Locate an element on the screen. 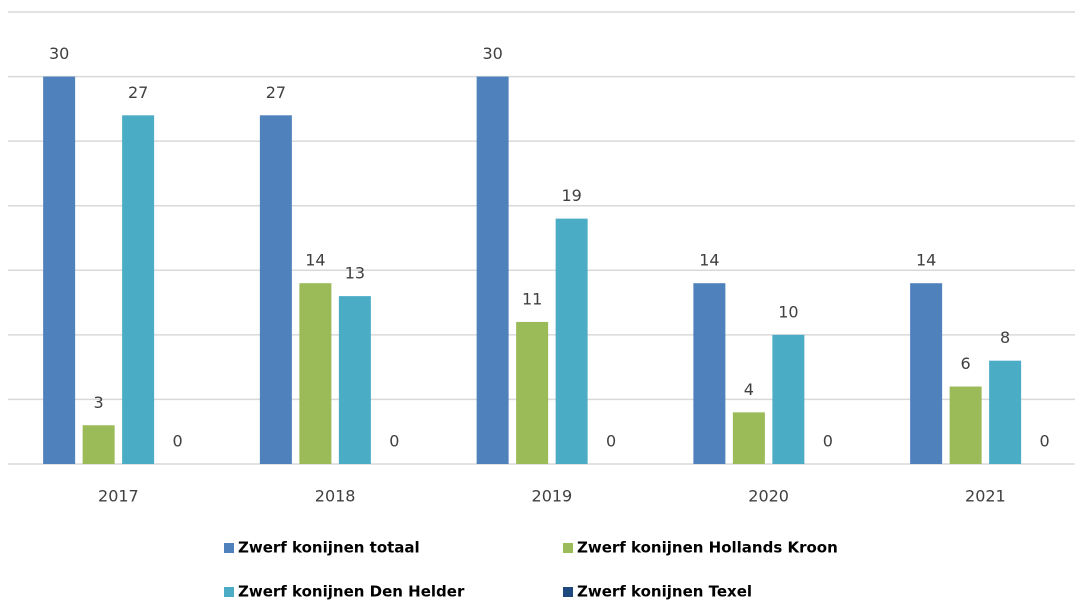 Image resolution: width=1081 pixels, height=606 pixels. legend-label: Zwerf konijnen Den Helder is located at coordinates (351, 592).